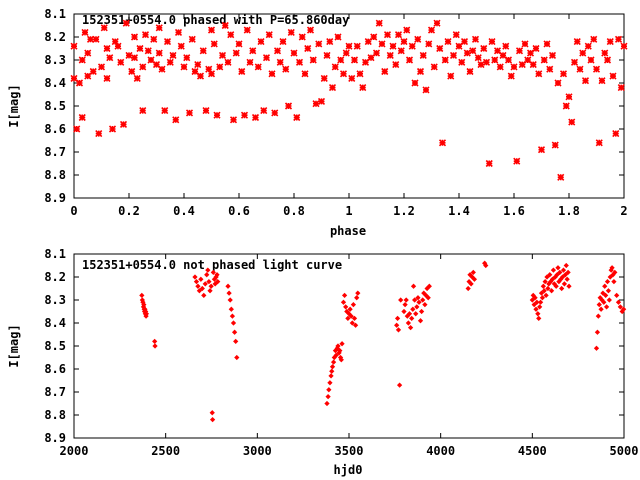  What do you see at coordinates (404, 211) in the screenshot?
I see `x-tick-label: 1.2` at bounding box center [404, 211].